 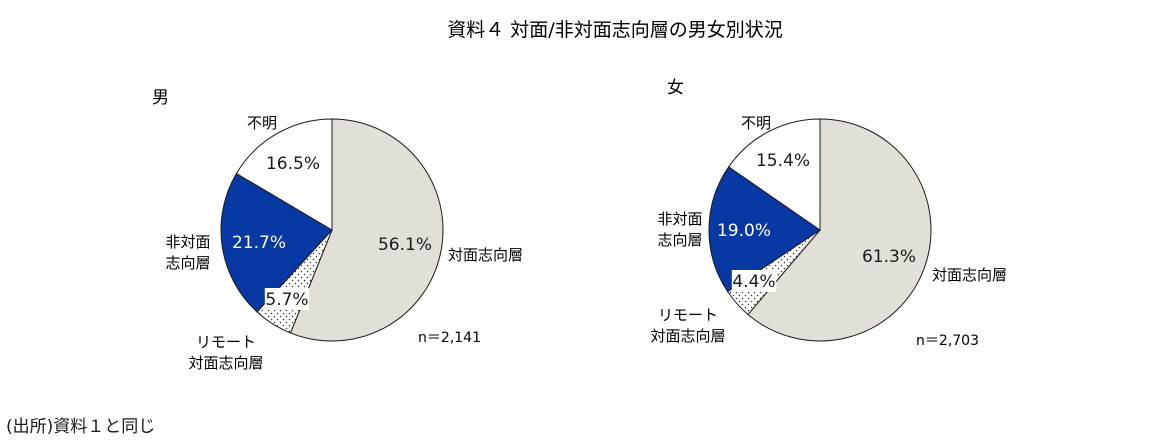 What do you see at coordinates (293, 164) in the screenshot?
I see `slice-value-label: 16.5%` at bounding box center [293, 164].